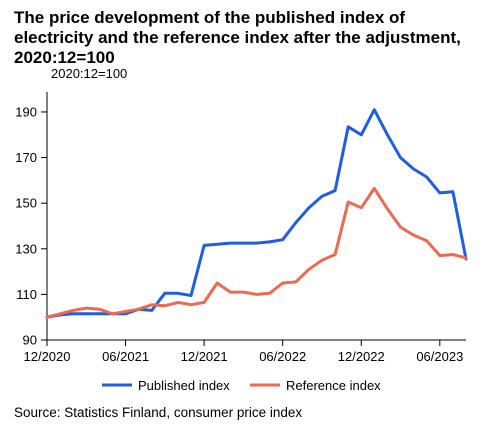  What do you see at coordinates (26, 203) in the screenshot?
I see `y-tick-label: 150` at bounding box center [26, 203].